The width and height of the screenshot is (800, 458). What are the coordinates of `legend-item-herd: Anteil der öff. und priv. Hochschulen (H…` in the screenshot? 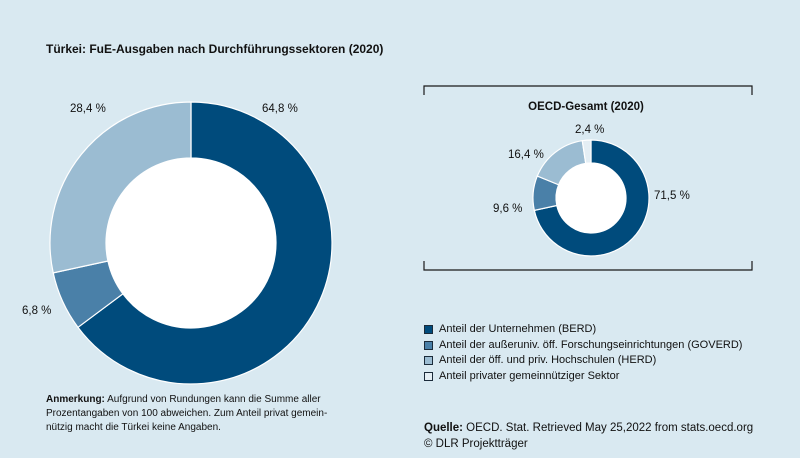 It's located at (583, 361).